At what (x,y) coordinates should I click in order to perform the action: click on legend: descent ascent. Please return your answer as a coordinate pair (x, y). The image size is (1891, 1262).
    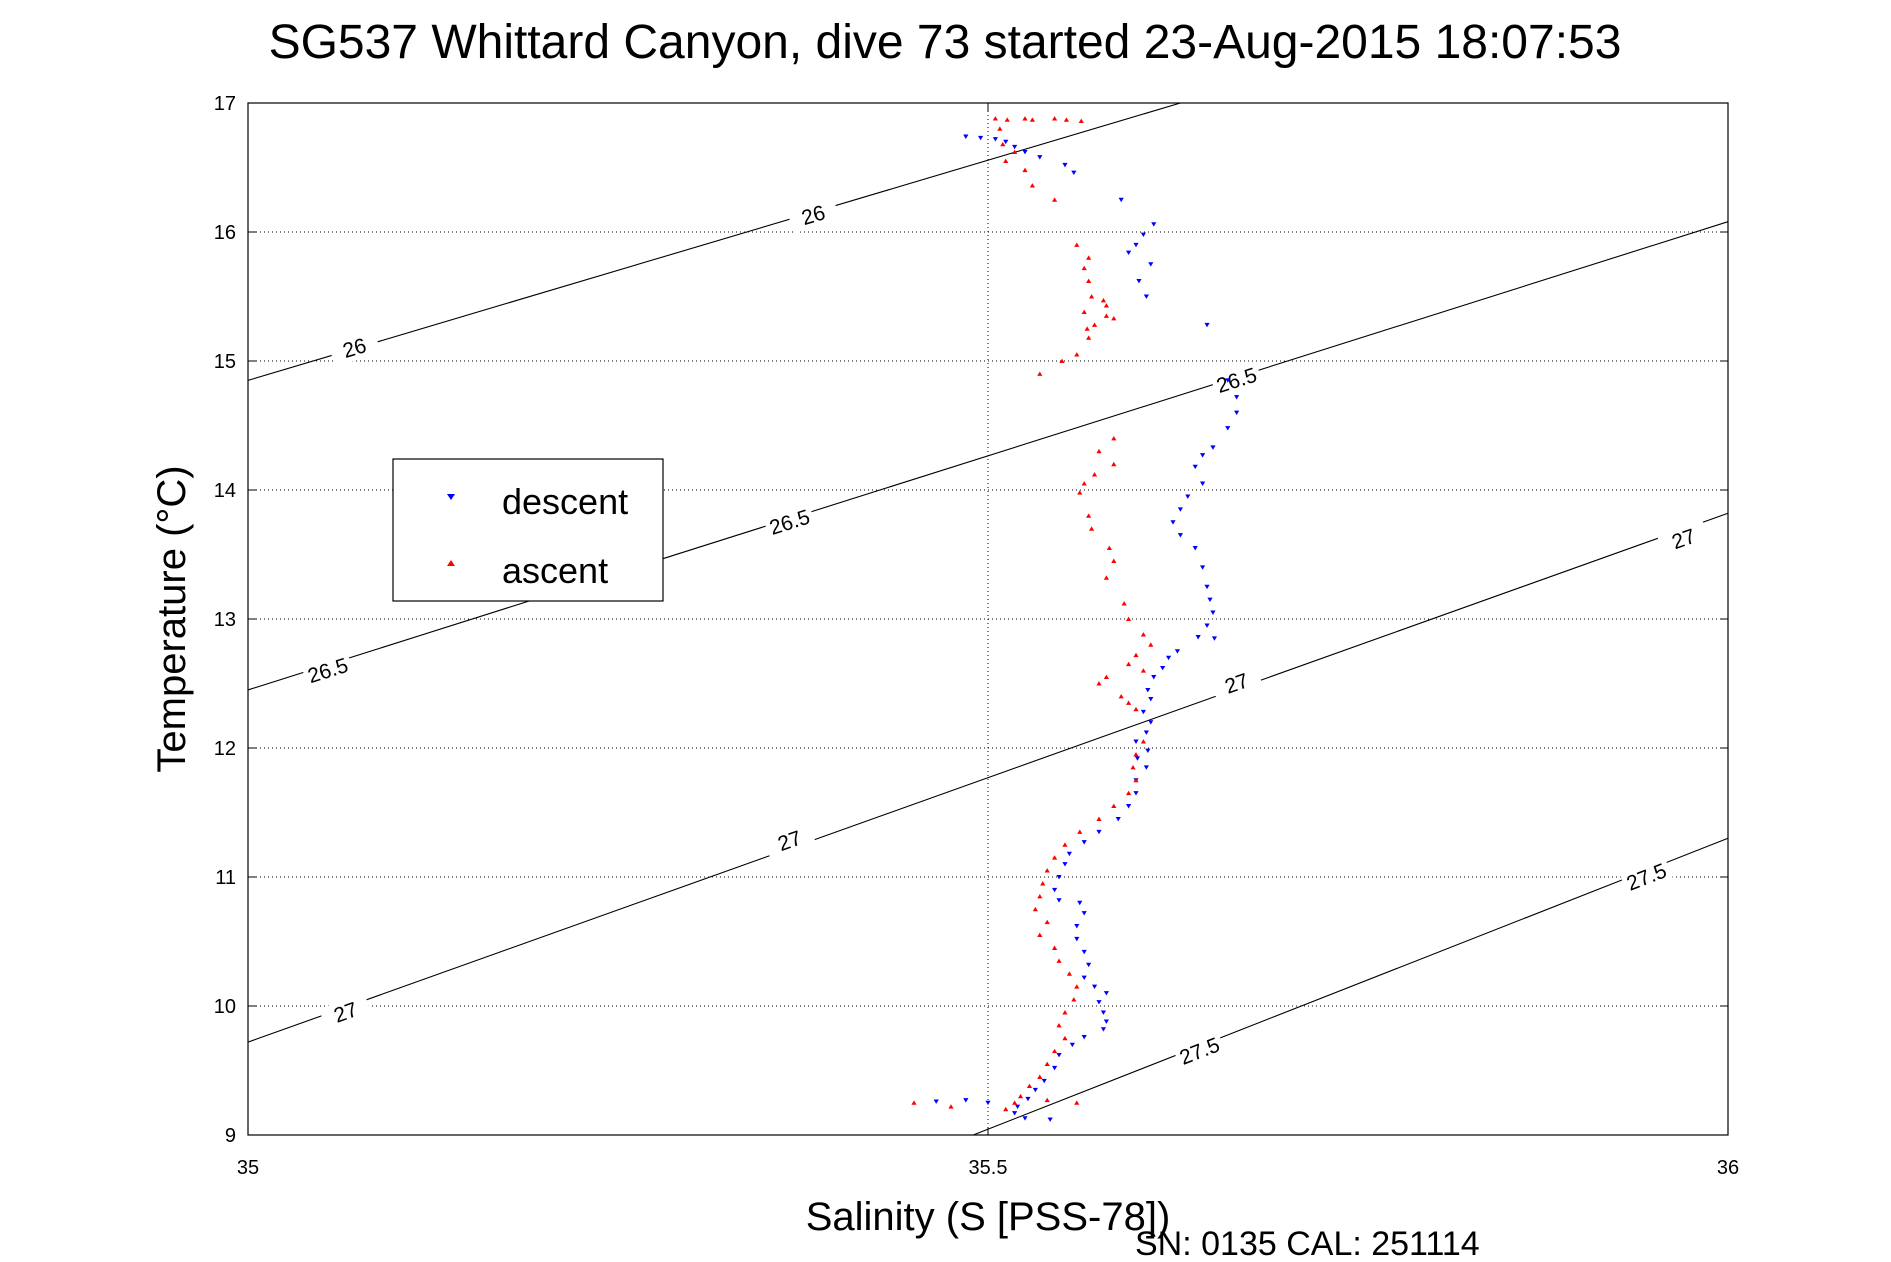
    Looking at the image, I should click on (528, 530).